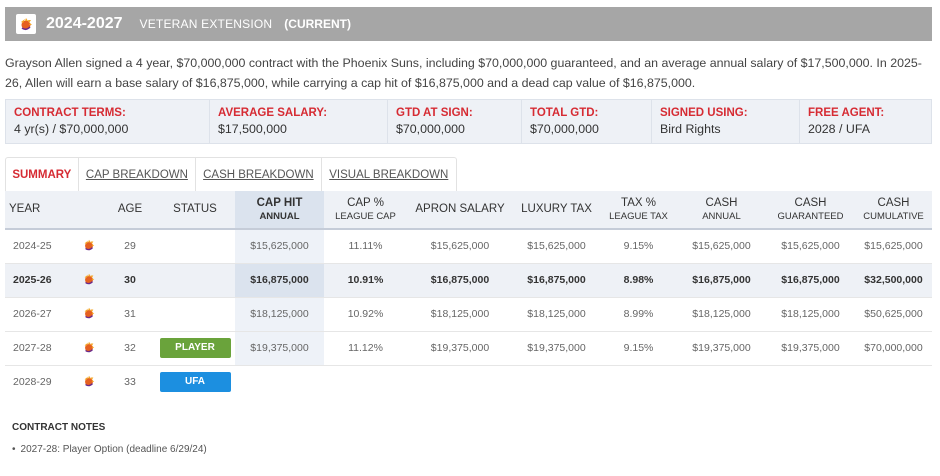  I want to click on cell-year: 2027-28, so click(32, 348).